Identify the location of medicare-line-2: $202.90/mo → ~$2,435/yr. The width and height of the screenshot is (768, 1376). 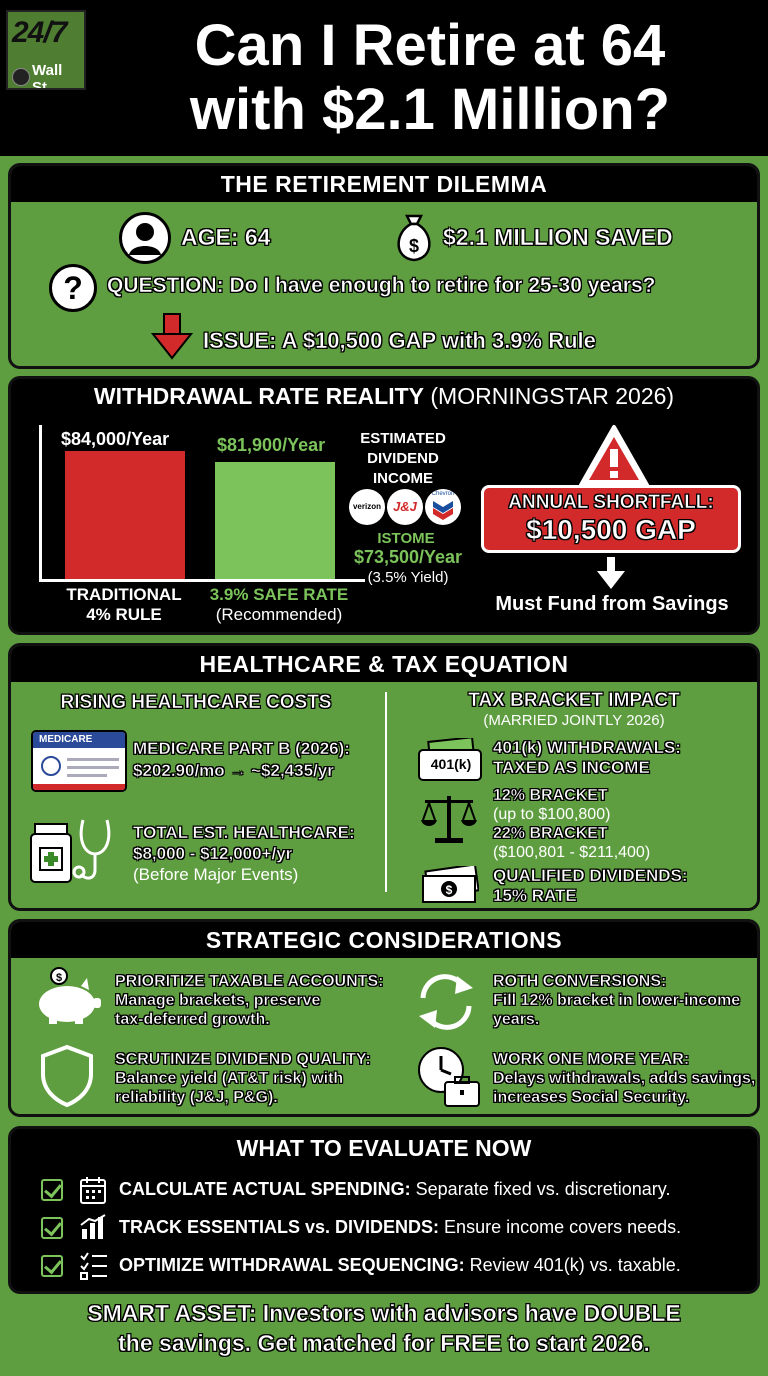
(233, 771).